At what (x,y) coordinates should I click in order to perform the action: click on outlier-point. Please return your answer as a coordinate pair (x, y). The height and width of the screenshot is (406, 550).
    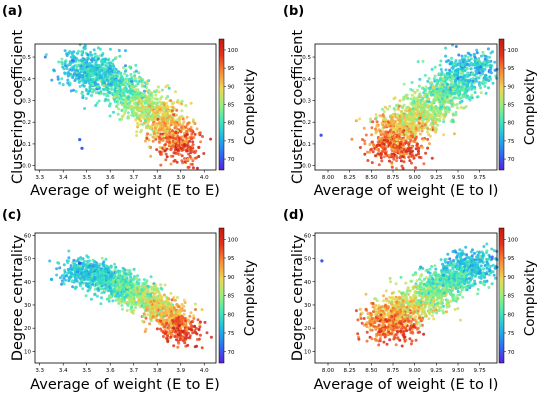
    Looking at the image, I should click on (321, 135).